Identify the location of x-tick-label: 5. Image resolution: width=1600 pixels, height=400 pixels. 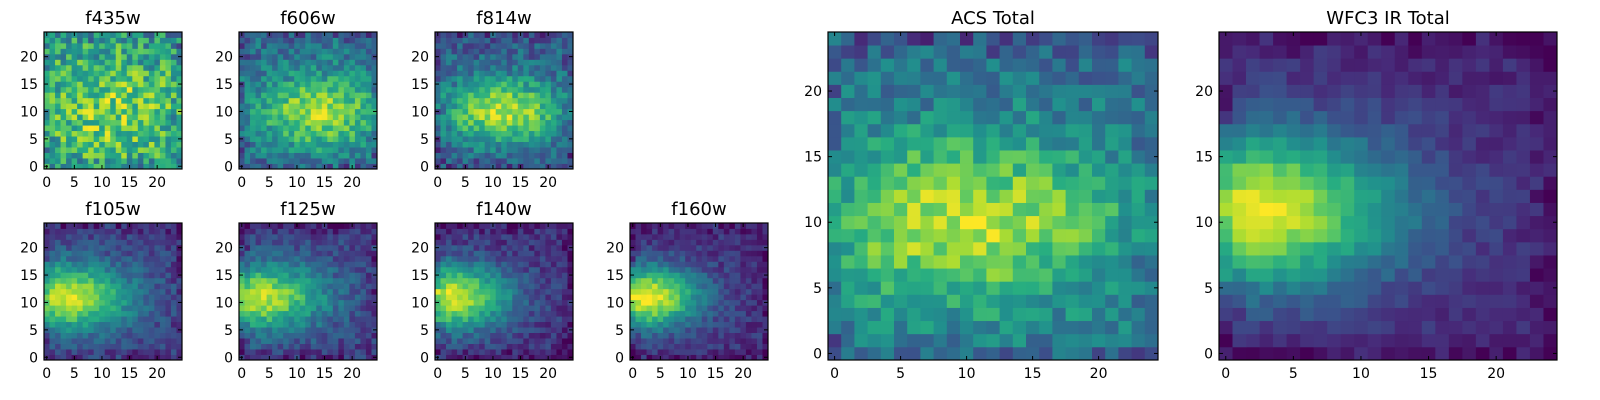
(74, 374).